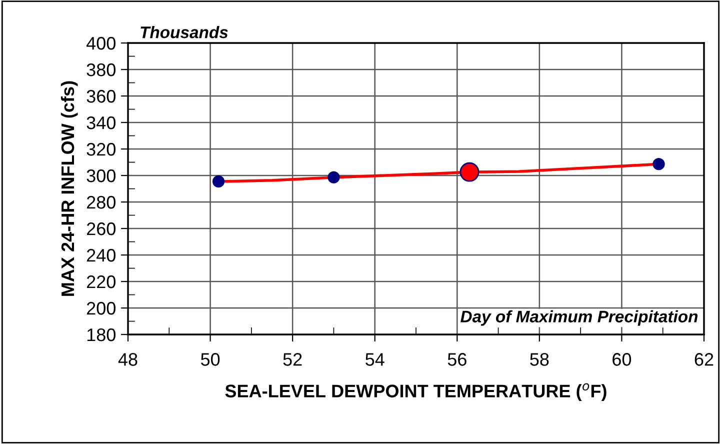 This screenshot has height=444, width=721. I want to click on y-axis-title: MAX 24-HR INFLOW (cfs), so click(69, 188).